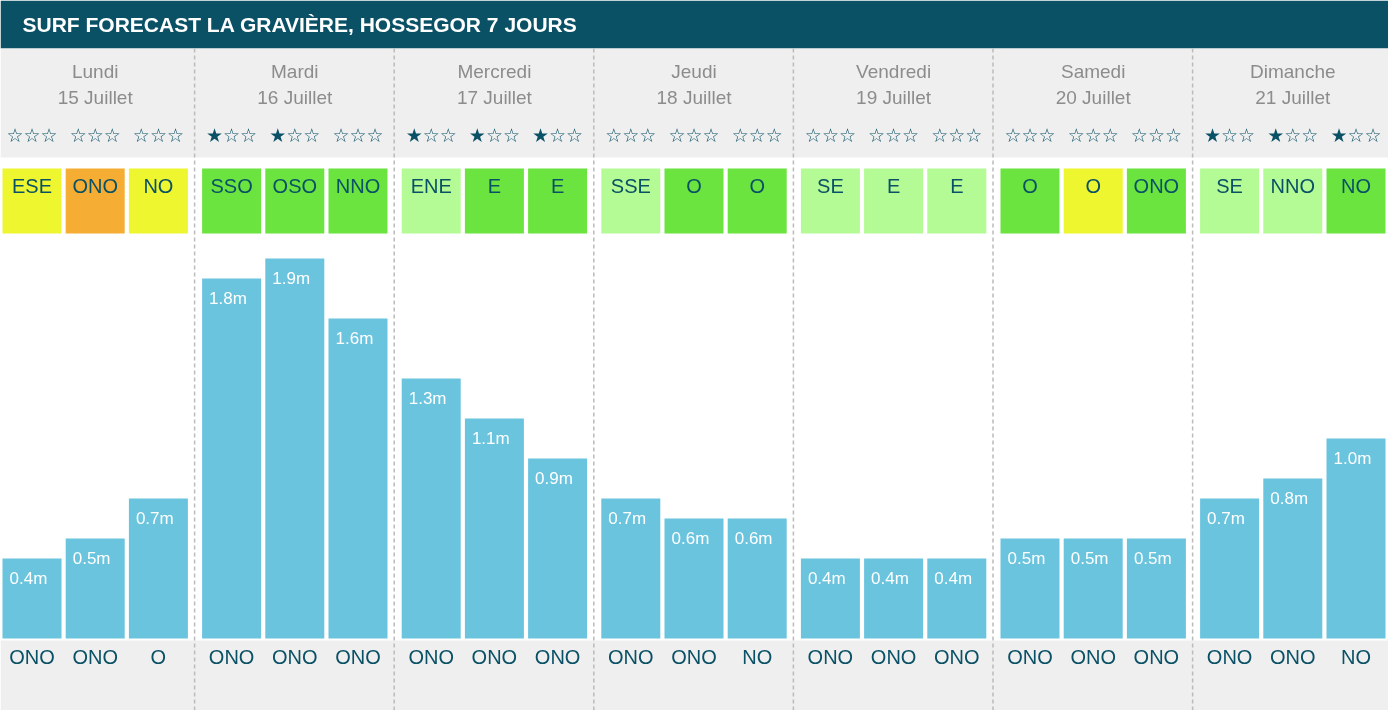  Describe the element at coordinates (228, 298) in the screenshot. I see `data-label: 1.8m` at that location.